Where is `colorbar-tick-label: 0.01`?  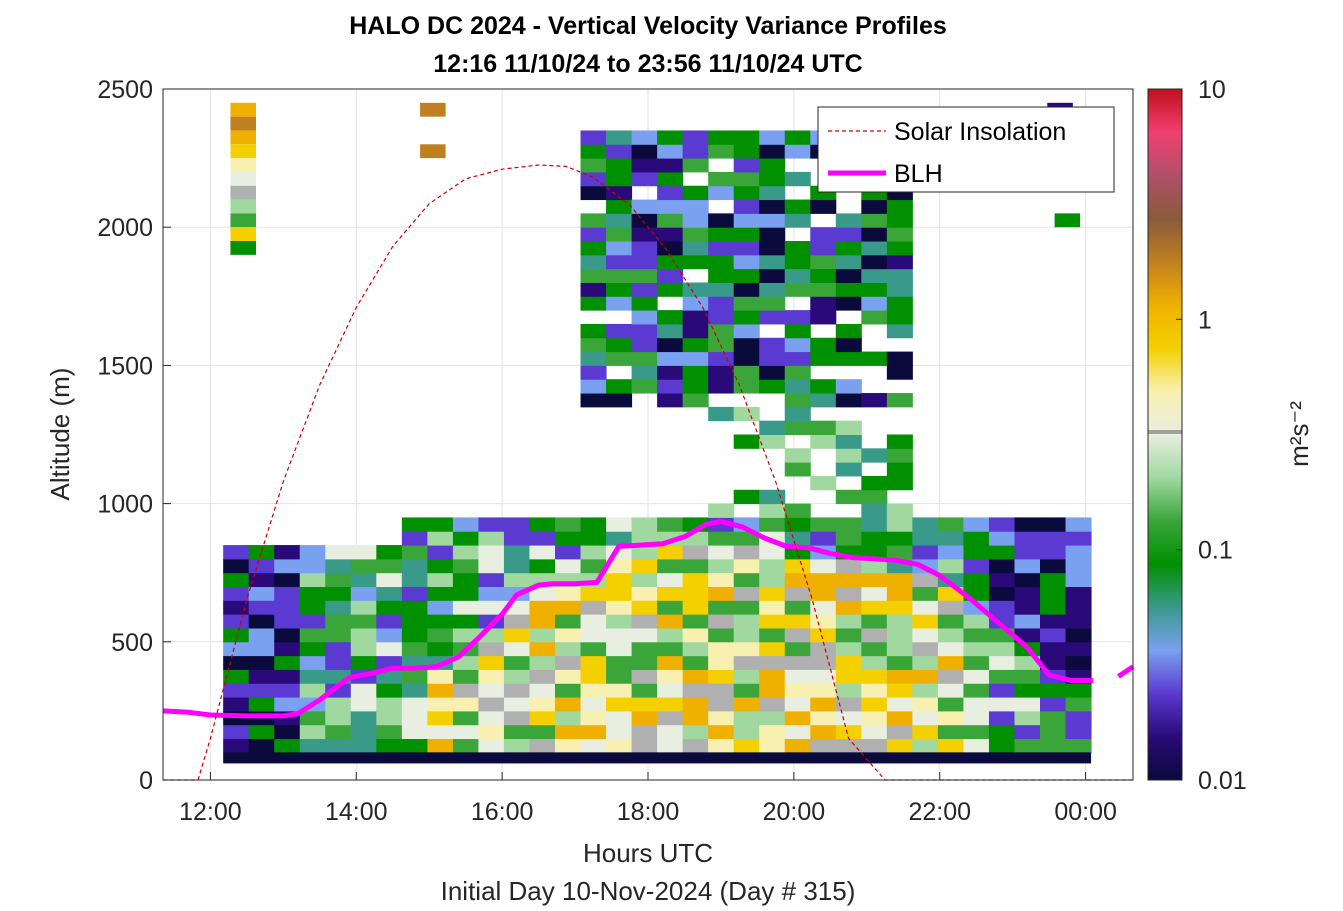
colorbar-tick-label: 0.01 is located at coordinates (1222, 781).